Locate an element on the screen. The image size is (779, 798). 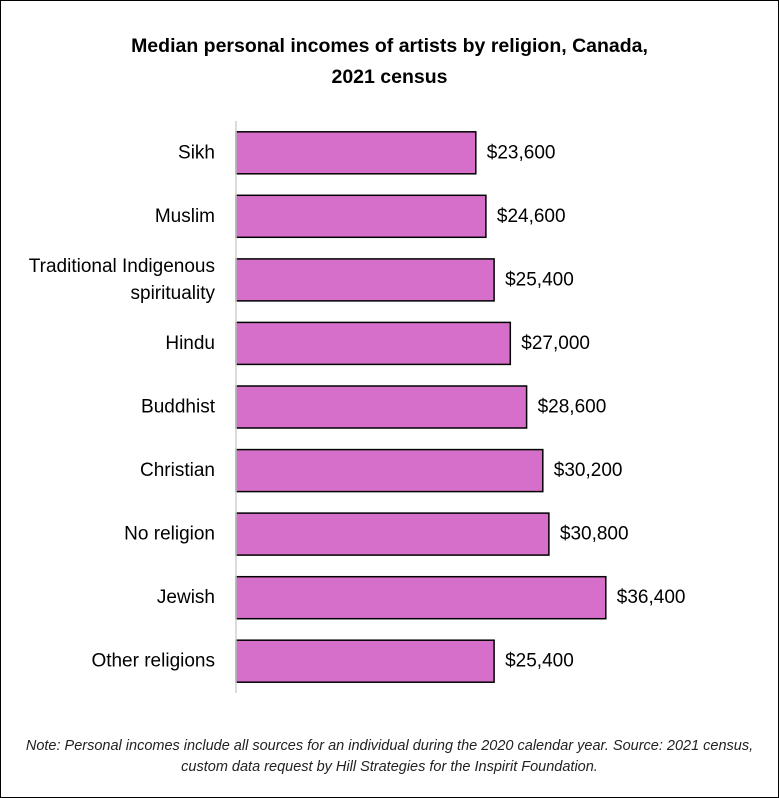
category-label: Traditional Indigenous is located at coordinates (122, 266).